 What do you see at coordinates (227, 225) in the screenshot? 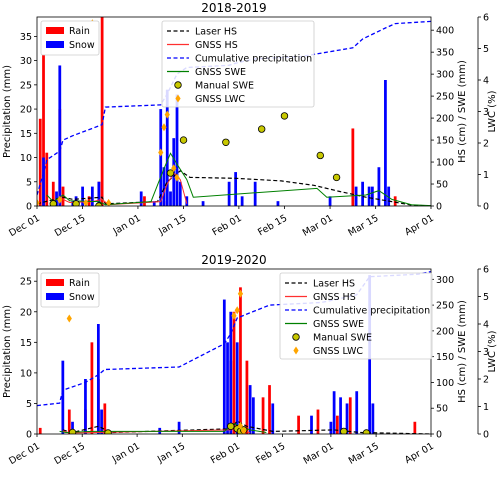
I see `x-tick-label: Feb 01` at bounding box center [227, 225].